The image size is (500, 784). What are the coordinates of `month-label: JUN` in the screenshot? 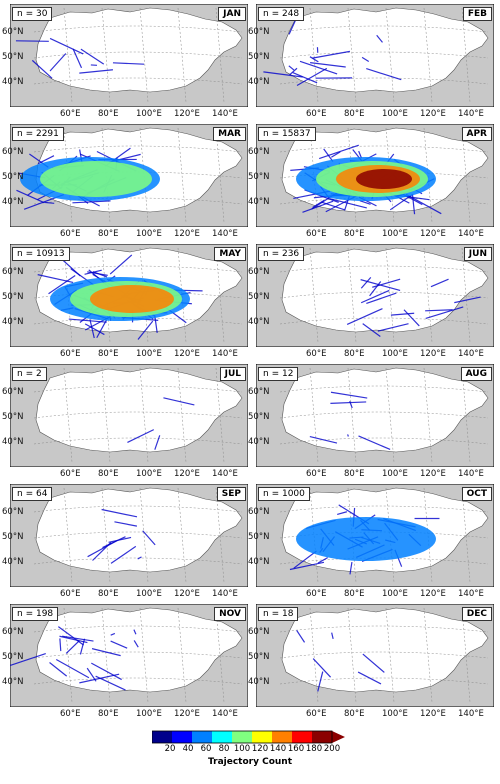 It's located at (477, 254).